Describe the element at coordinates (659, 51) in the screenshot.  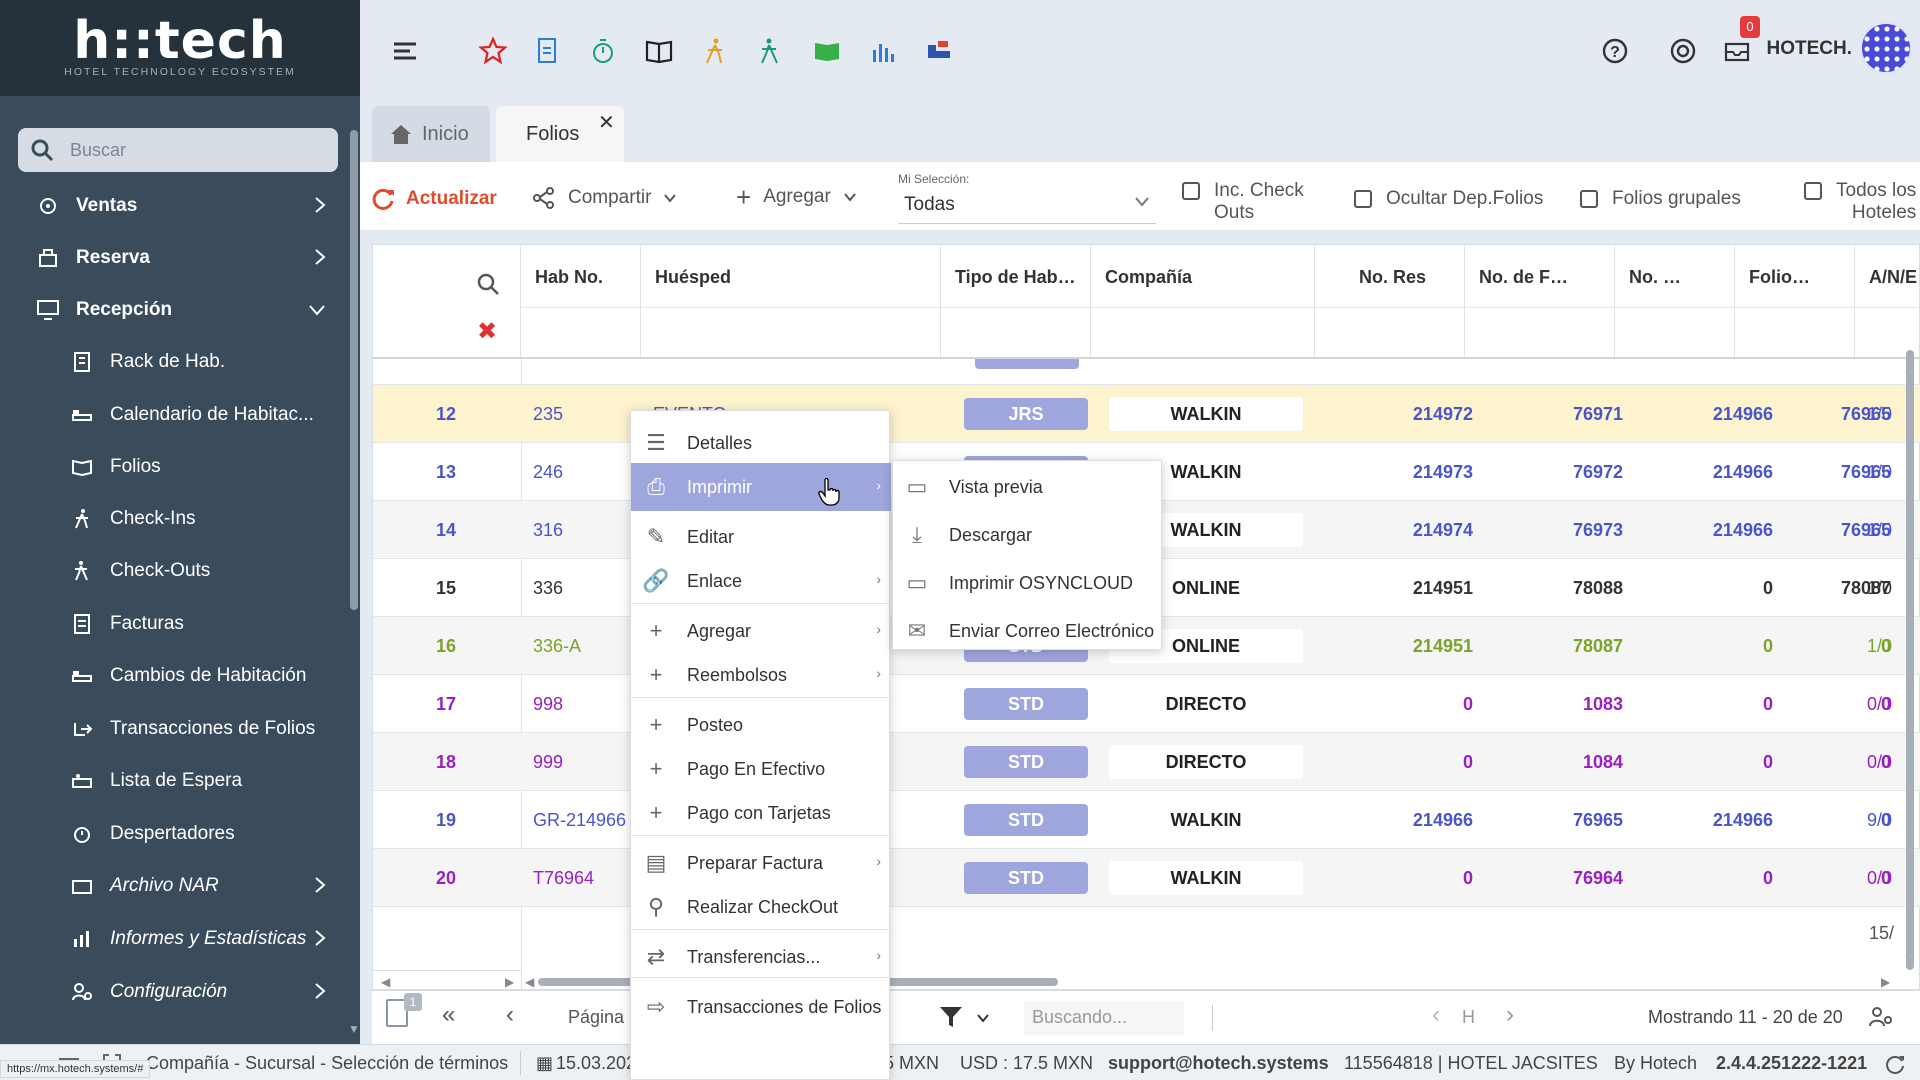
I see `open-book-icon` at that location.